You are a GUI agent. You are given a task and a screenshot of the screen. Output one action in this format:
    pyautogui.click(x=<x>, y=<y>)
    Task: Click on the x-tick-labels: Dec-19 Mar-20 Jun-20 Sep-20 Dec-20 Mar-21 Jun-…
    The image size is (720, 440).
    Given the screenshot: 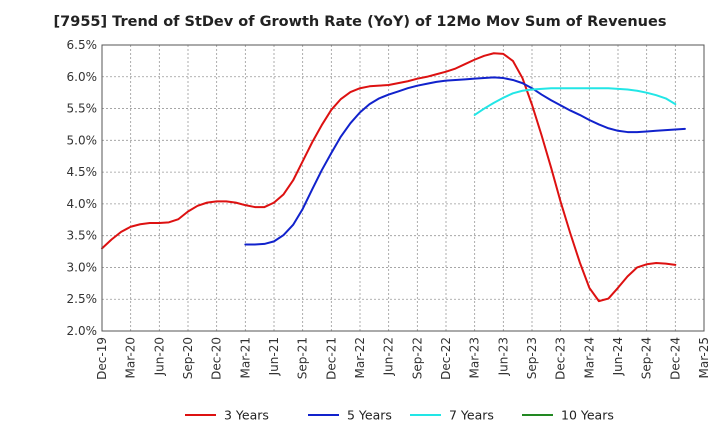 What is the action you would take?
    pyautogui.click(x=403, y=358)
    